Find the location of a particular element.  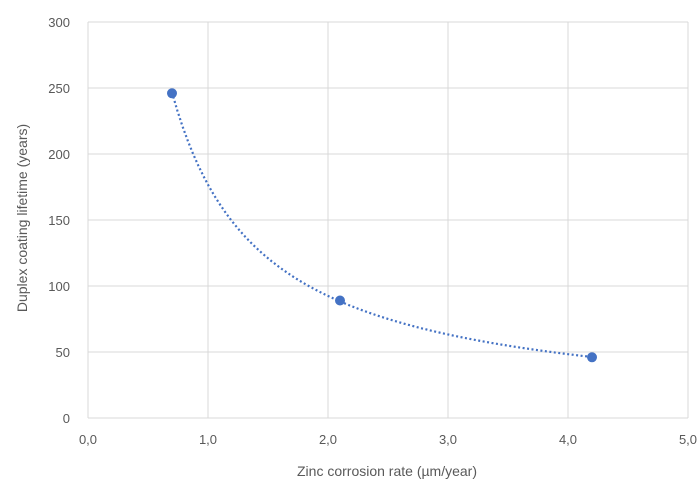

y-tick-label: 0 is located at coordinates (66, 418).